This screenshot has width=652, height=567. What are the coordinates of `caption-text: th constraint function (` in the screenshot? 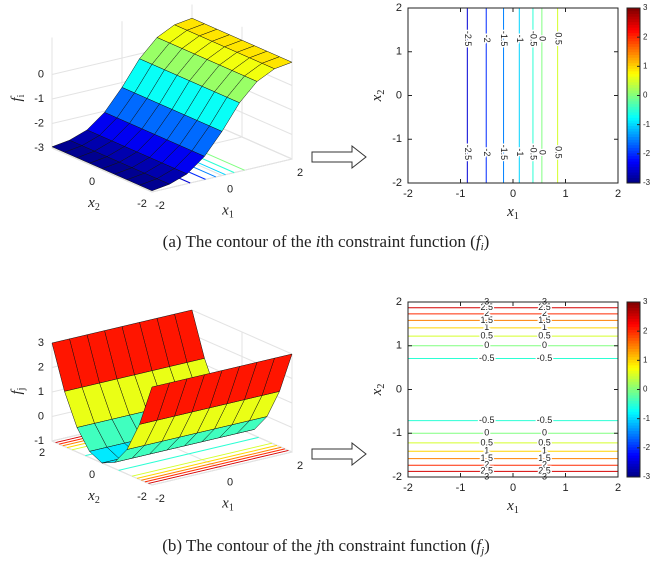 It's located at (399, 241).